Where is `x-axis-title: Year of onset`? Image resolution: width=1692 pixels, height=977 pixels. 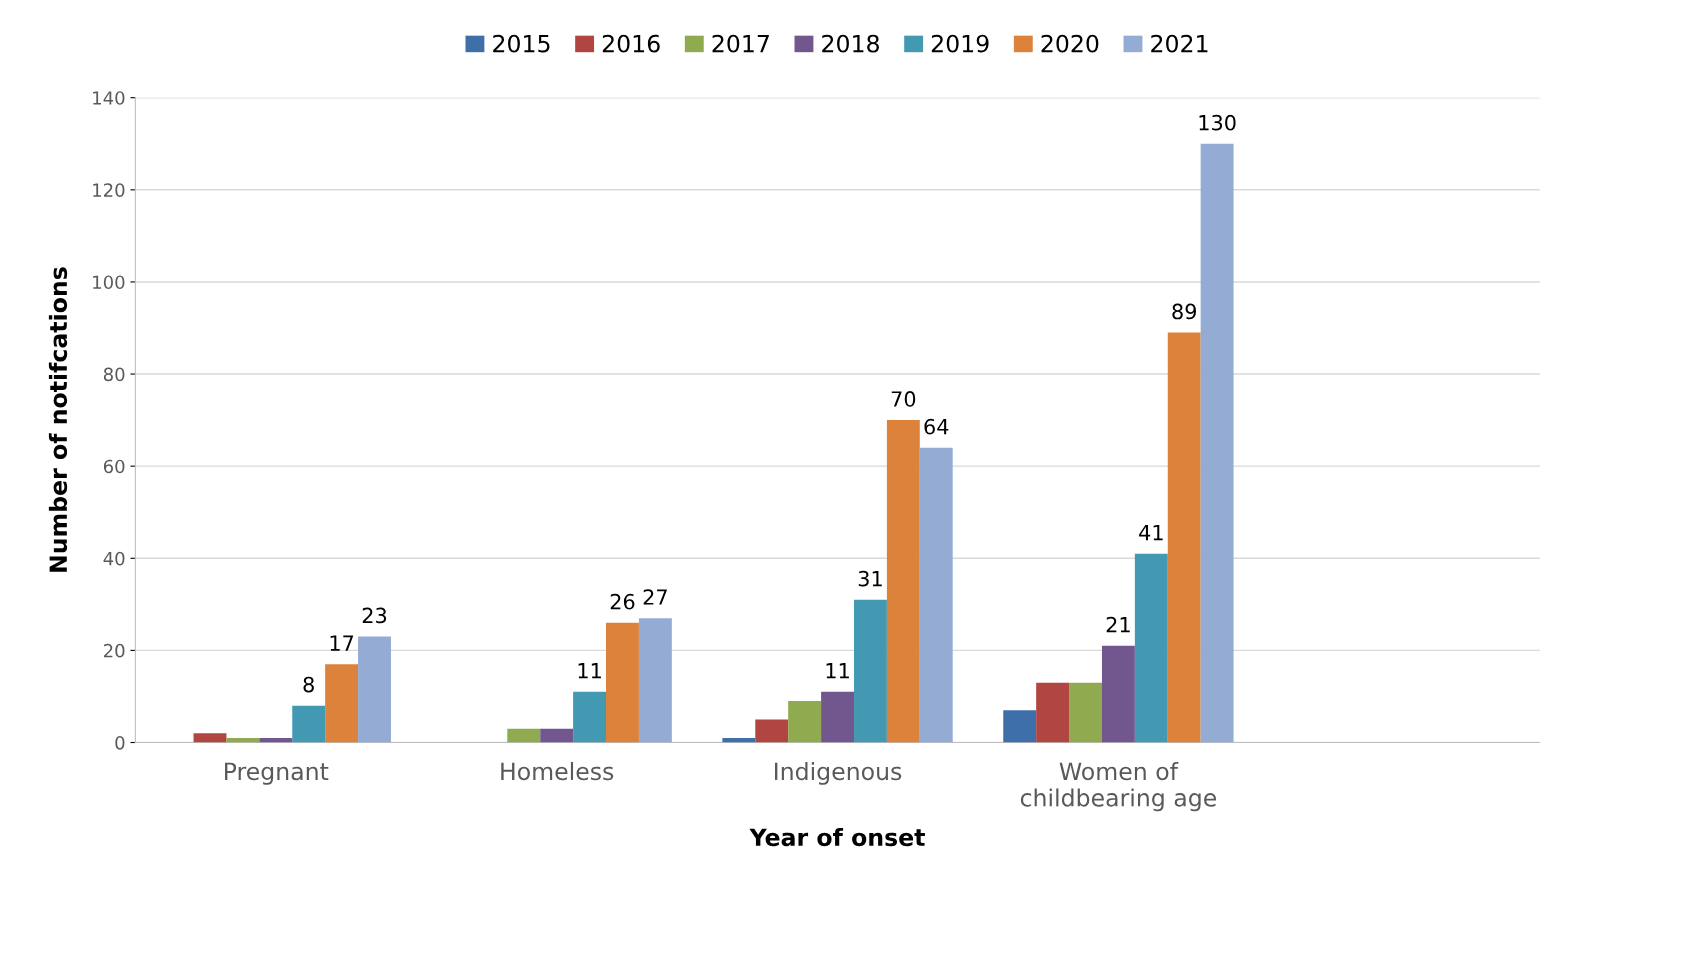 x-axis-title: Year of onset is located at coordinates (837, 837).